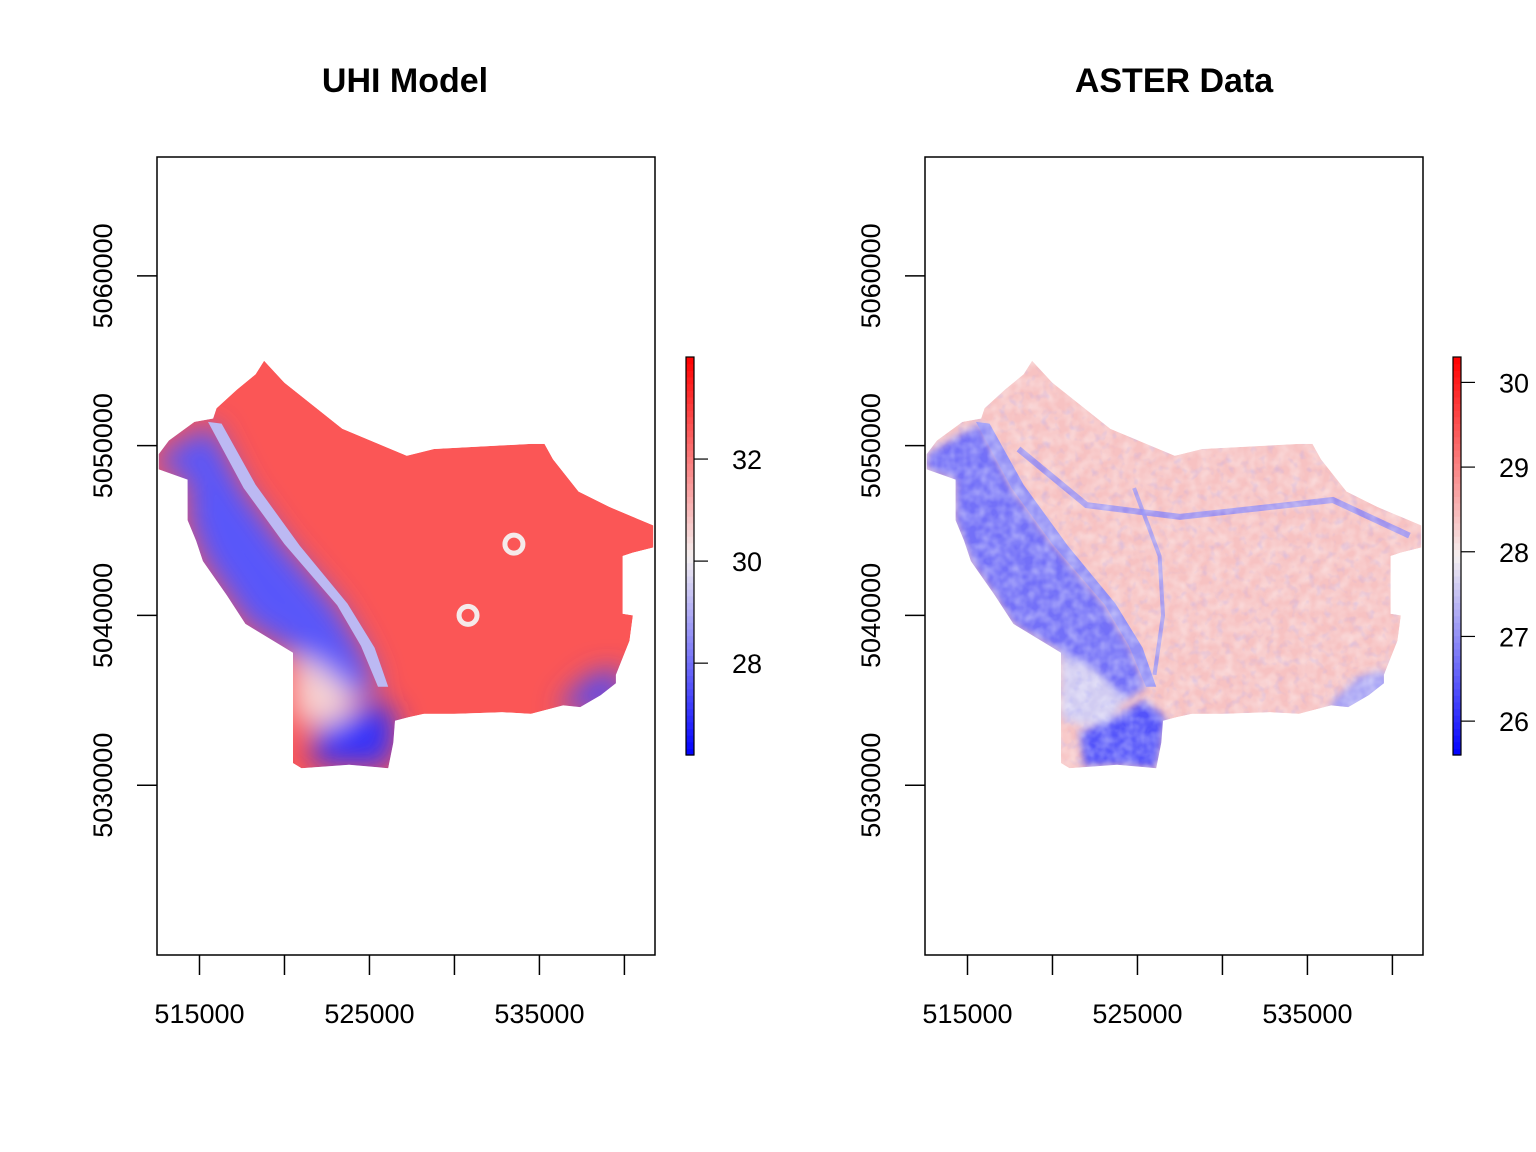 The width and height of the screenshot is (1536, 1152). What do you see at coordinates (405, 81) in the screenshot?
I see `chart-title: UHI Model` at bounding box center [405, 81].